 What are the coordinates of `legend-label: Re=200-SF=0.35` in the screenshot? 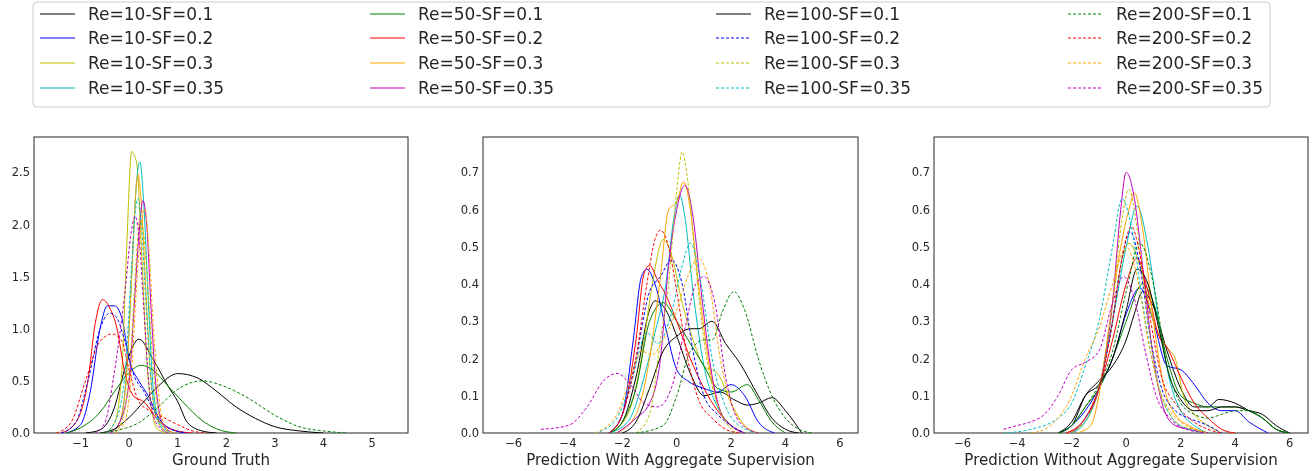 It's located at (1189, 87).